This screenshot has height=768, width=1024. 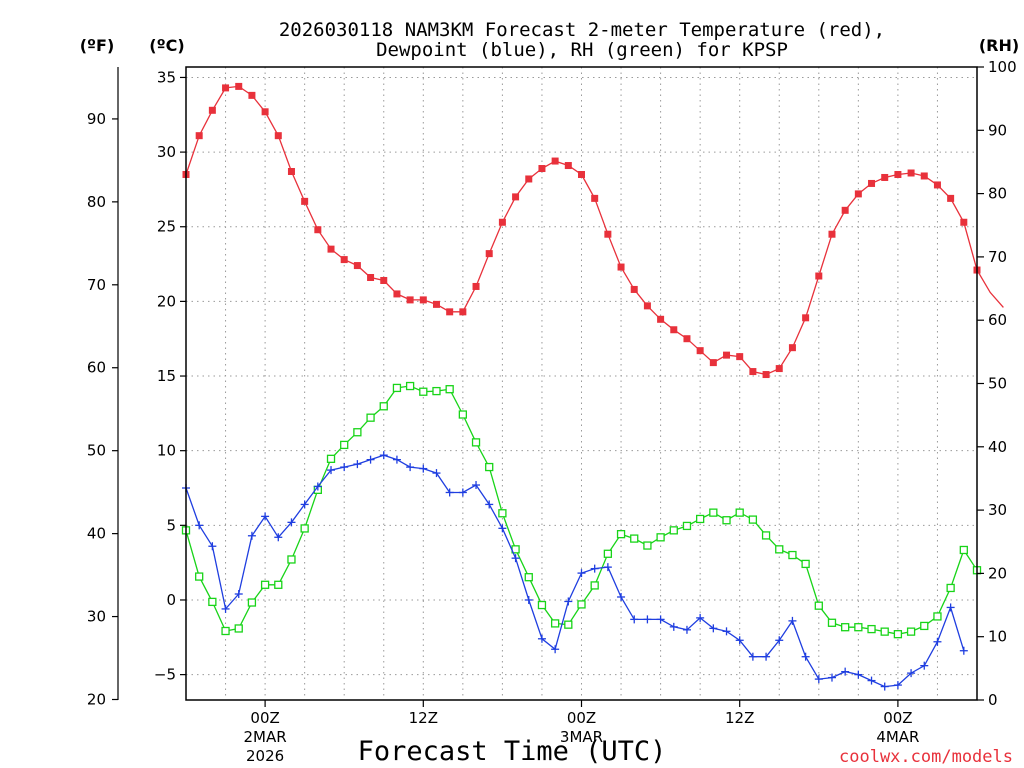 I want to click on unit-label-fahrenheit: (ºF), so click(x=97, y=45).